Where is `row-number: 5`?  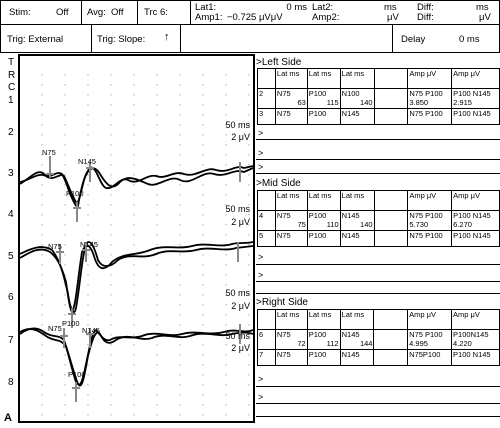 row-number: 5 is located at coordinates (11, 256).